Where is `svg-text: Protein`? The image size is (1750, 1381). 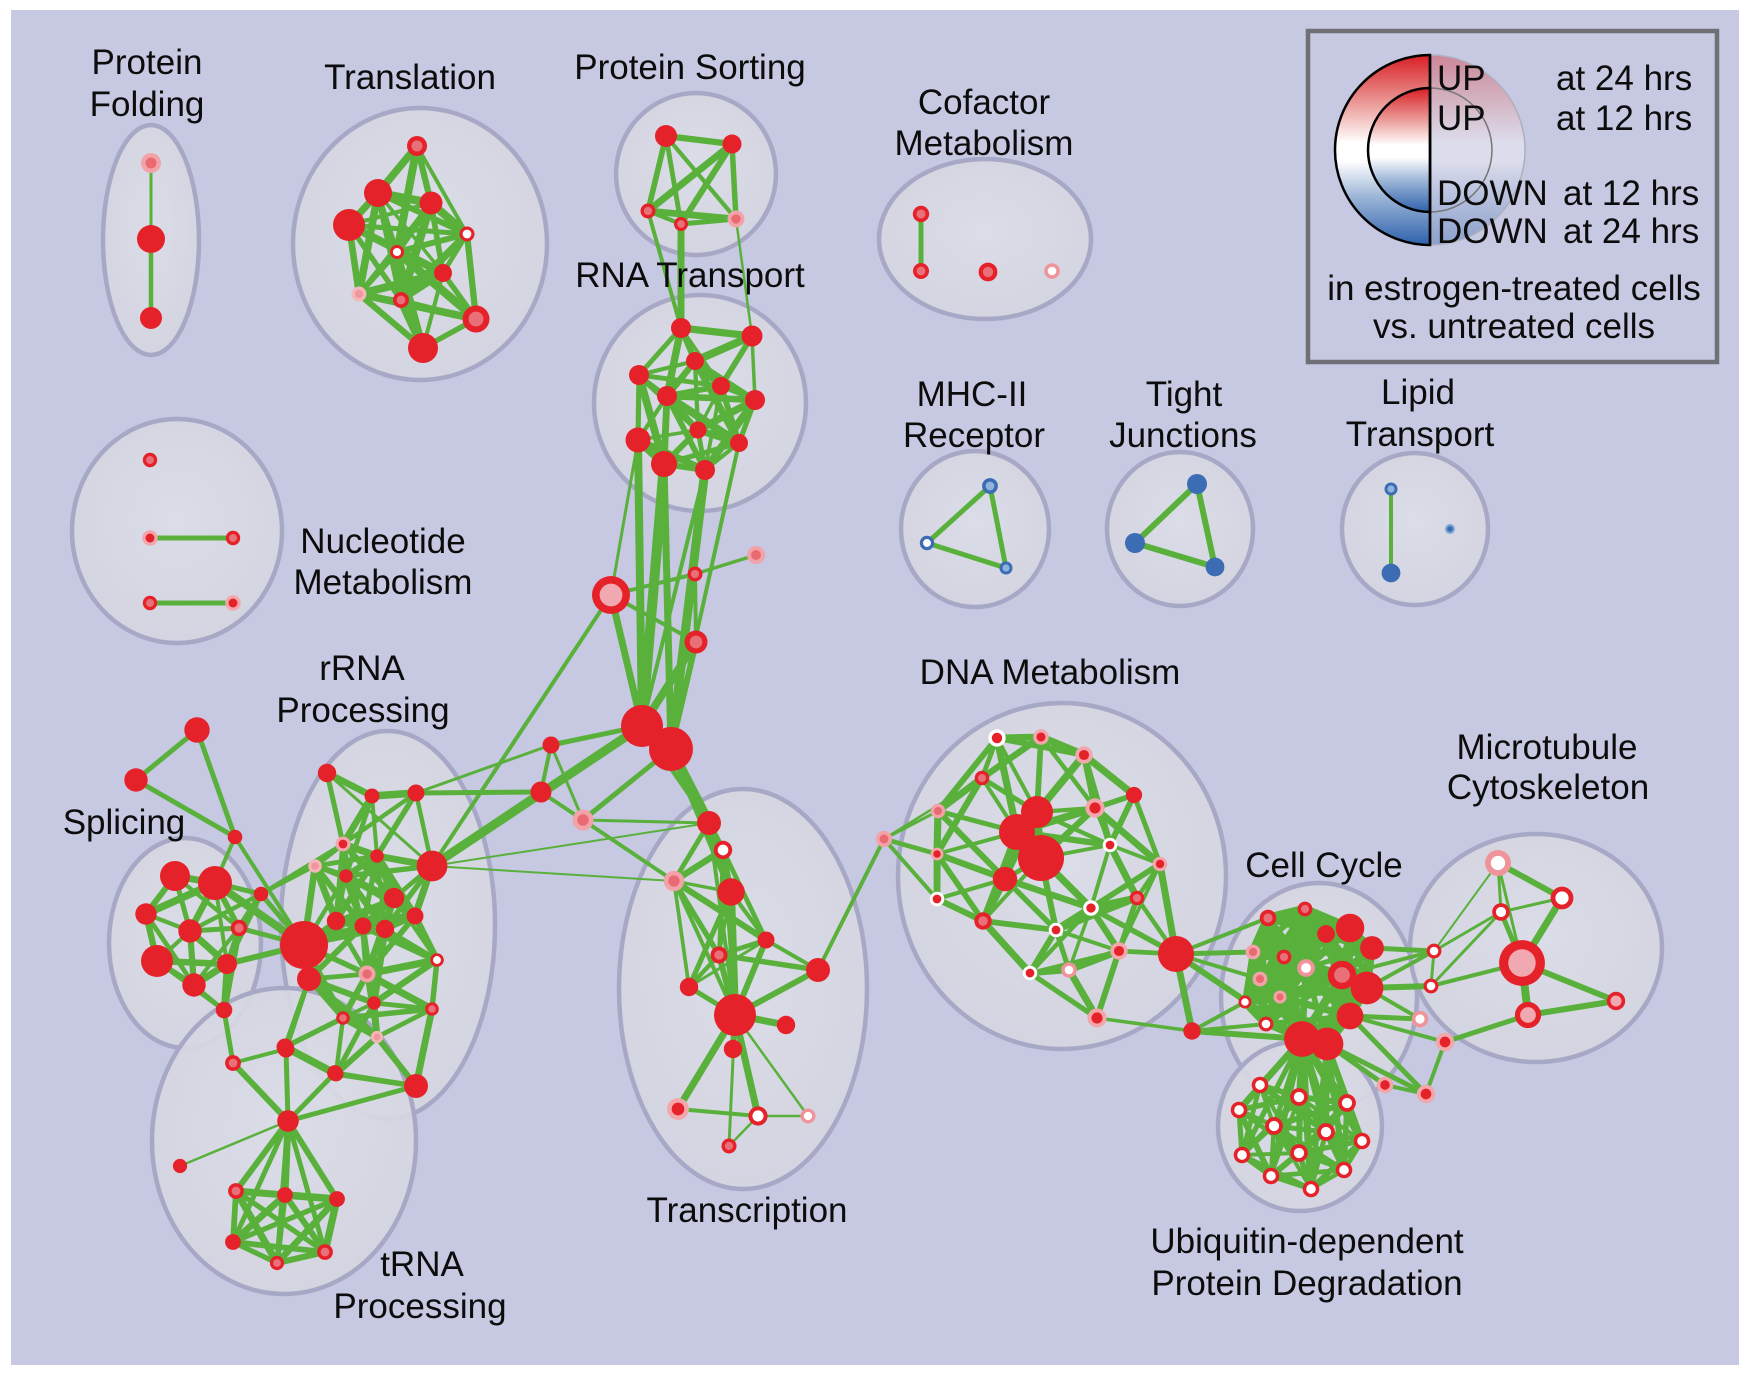
svg-text: Protein is located at coordinates (147, 62).